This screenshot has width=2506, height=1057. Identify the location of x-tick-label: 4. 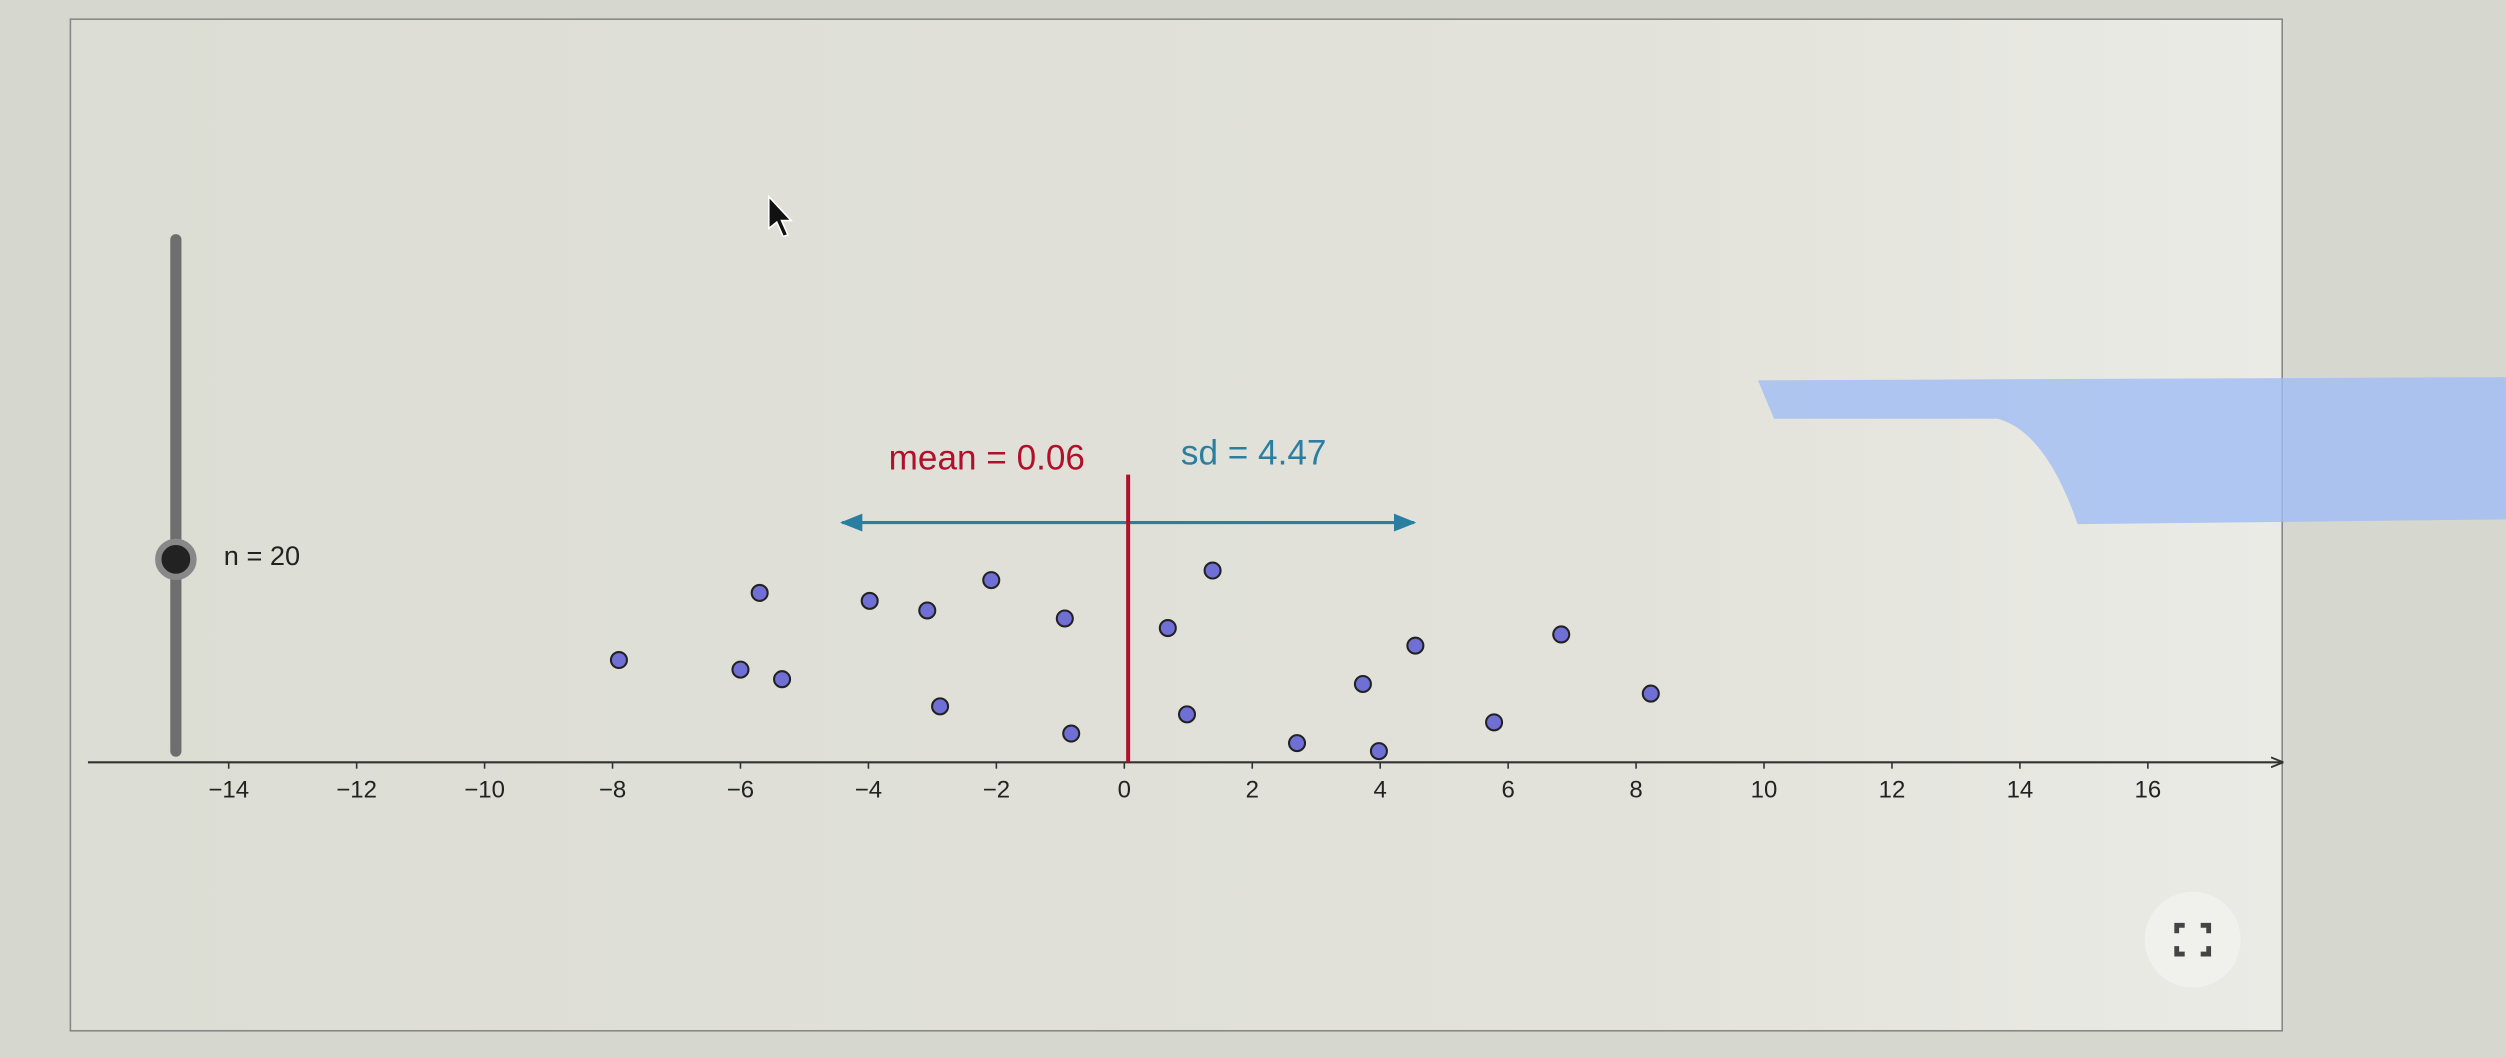
(1380, 789).